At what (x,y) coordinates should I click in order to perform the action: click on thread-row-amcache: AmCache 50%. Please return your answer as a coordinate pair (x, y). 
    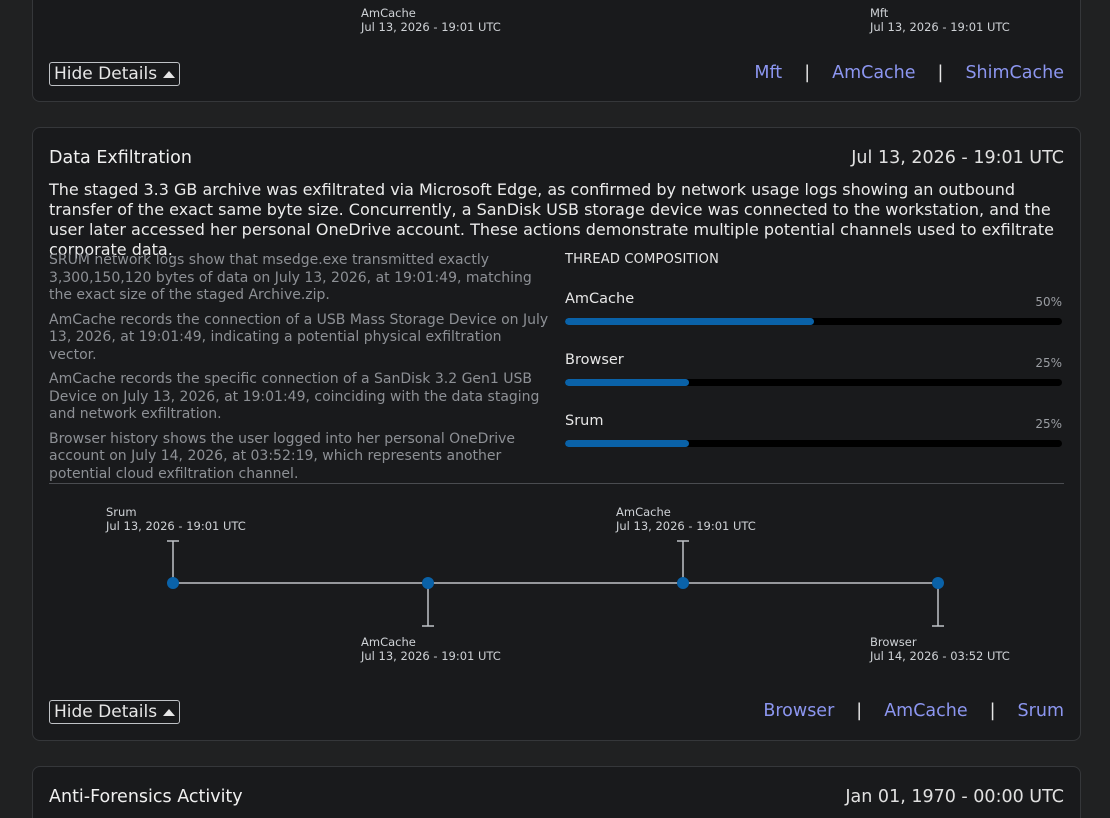
    Looking at the image, I should click on (813, 297).